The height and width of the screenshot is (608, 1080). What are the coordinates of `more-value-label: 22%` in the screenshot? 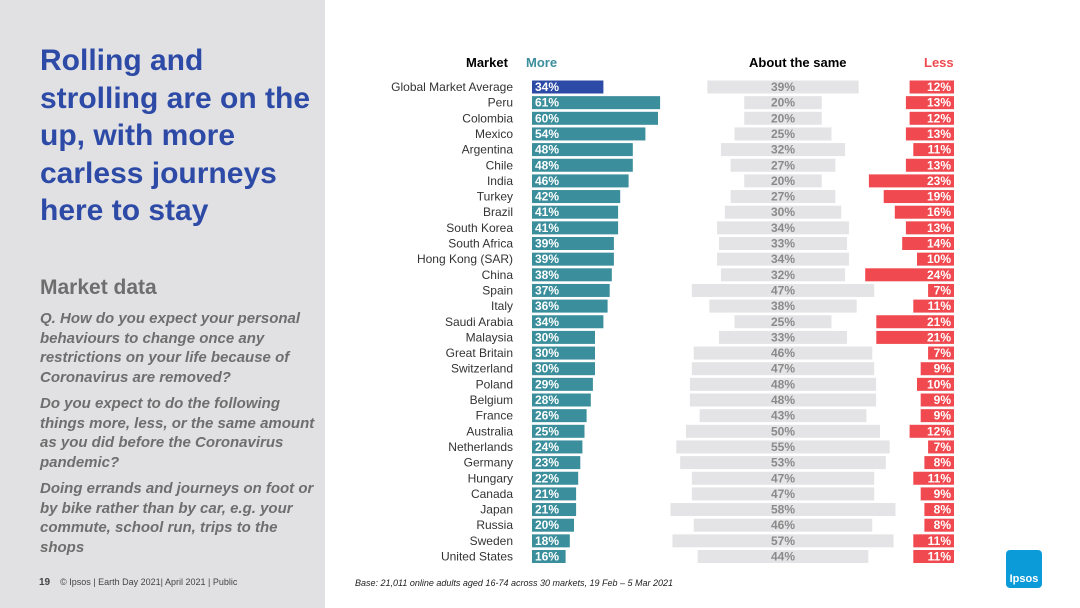 It's located at (547, 478).